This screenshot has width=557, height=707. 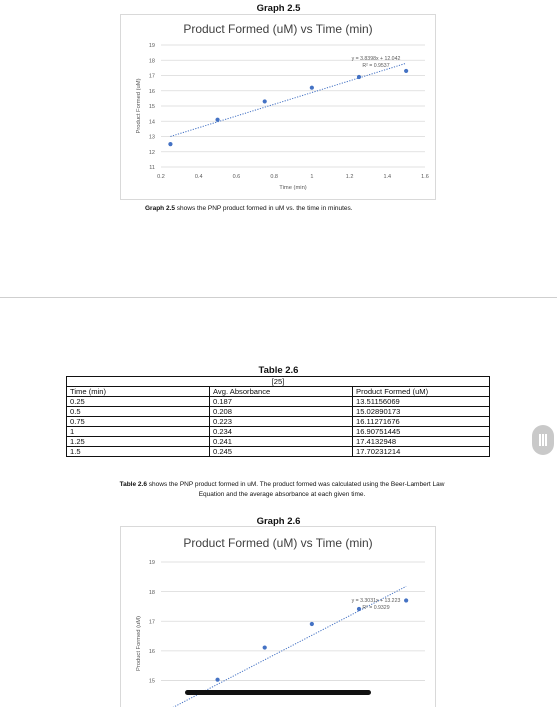 I want to click on x-tick-label: 0.2, so click(x=161, y=177).